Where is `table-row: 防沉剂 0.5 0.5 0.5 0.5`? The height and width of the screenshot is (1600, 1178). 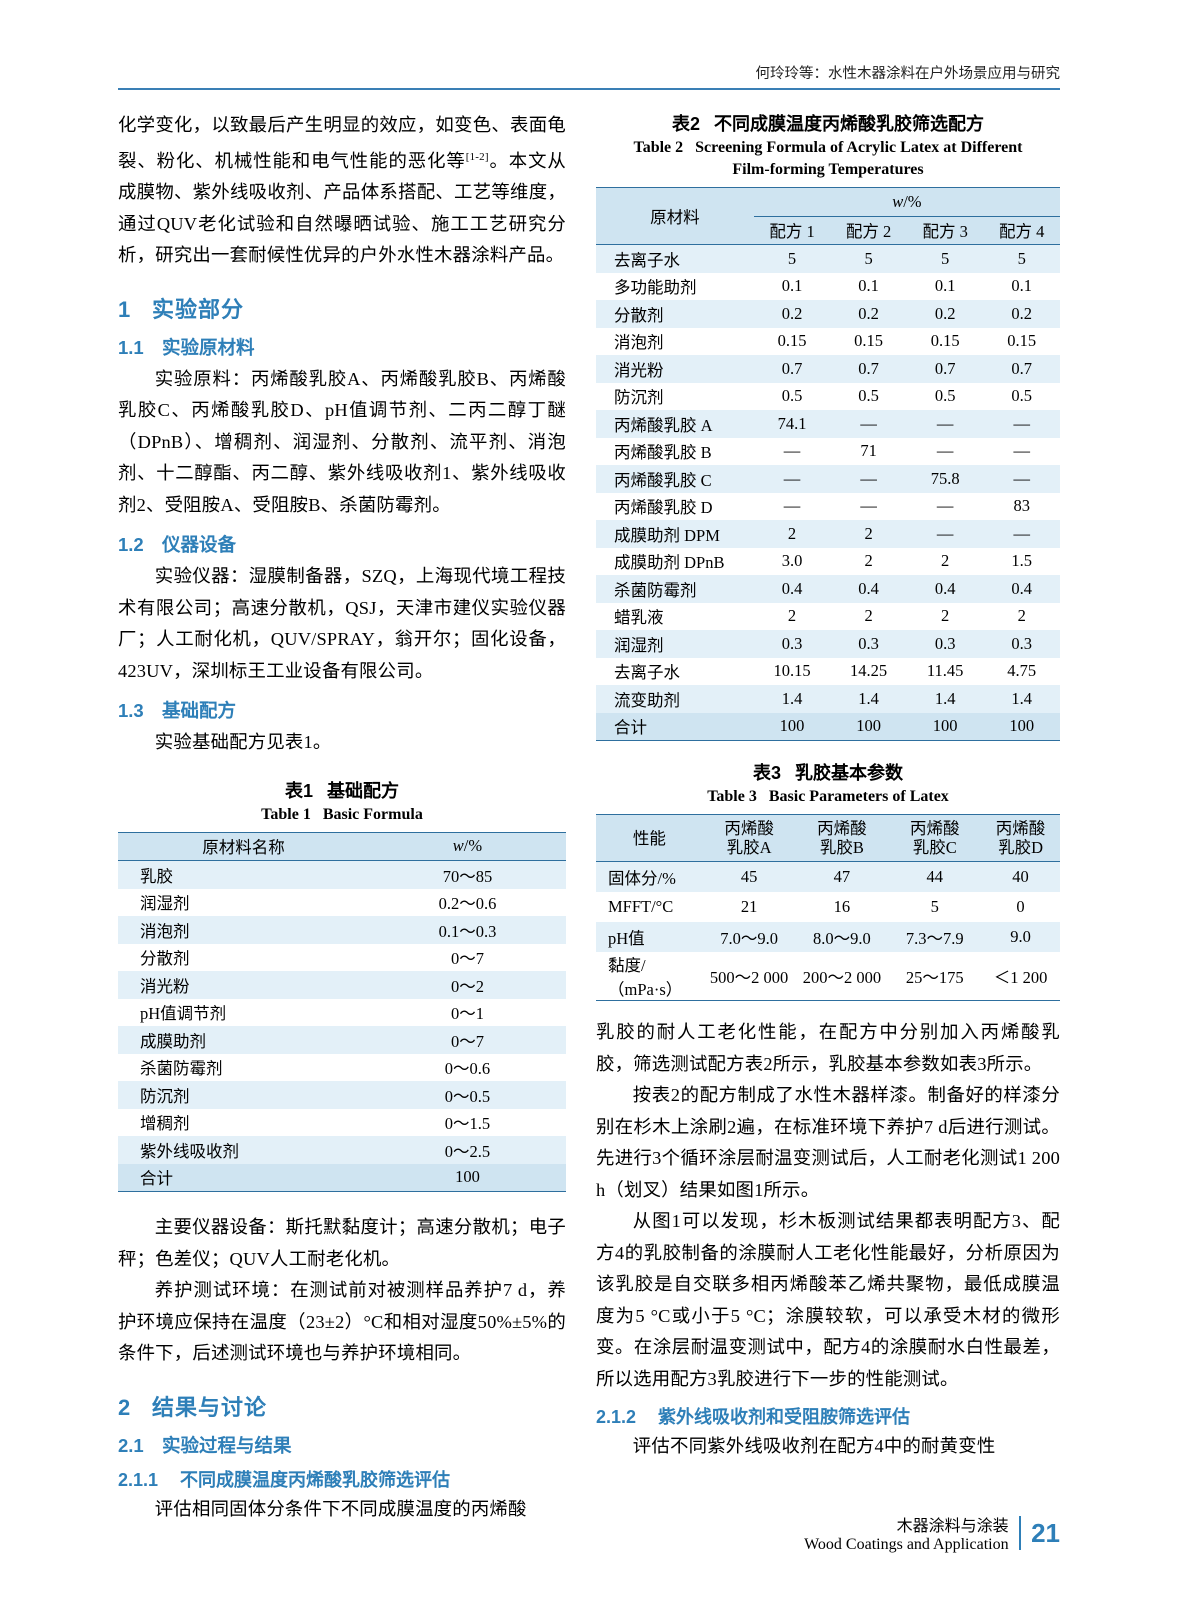
table-row: 防沉剂 0.5 0.5 0.5 0.5 is located at coordinates (828, 396).